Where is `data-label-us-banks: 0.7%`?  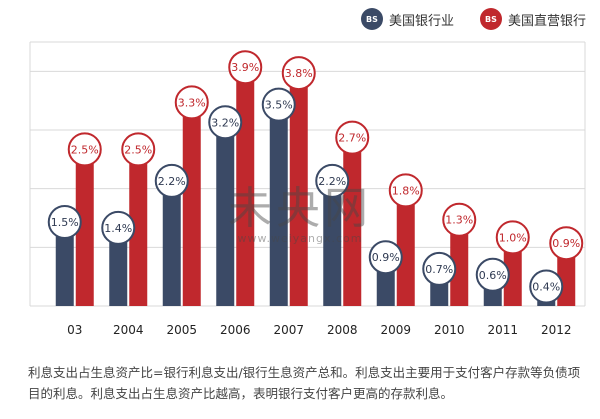
data-label-us-banks: 0.7% is located at coordinates (439, 269).